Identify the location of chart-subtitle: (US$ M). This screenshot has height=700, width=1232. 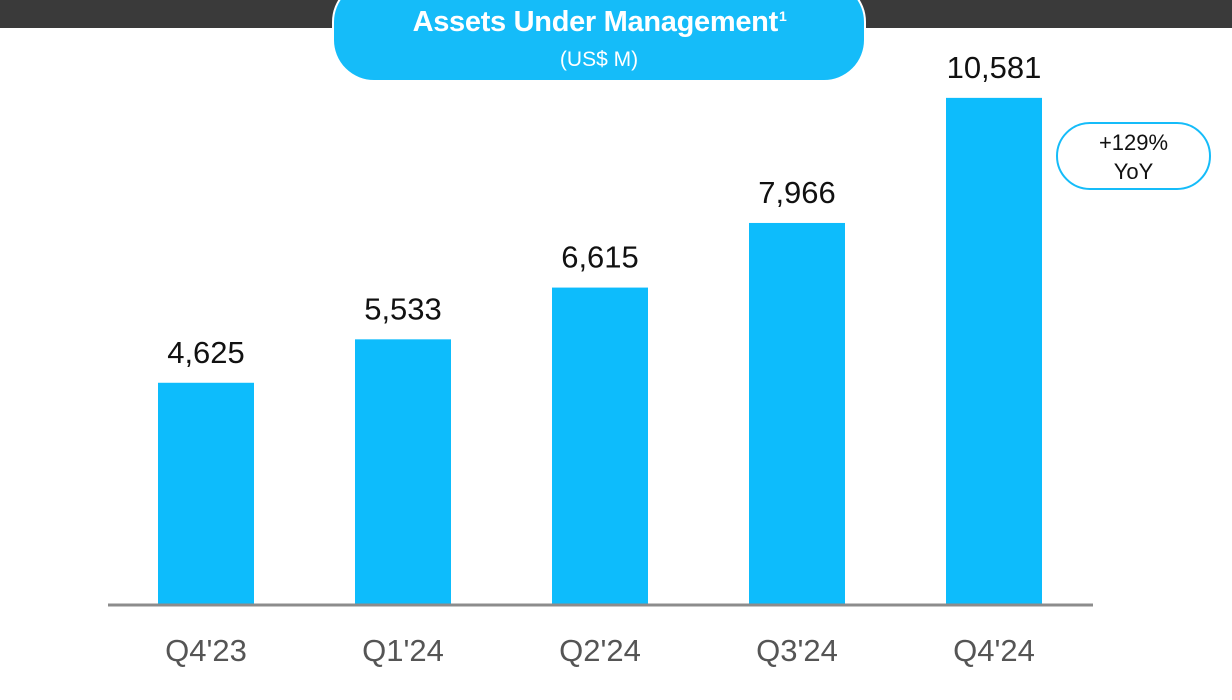
(599, 59).